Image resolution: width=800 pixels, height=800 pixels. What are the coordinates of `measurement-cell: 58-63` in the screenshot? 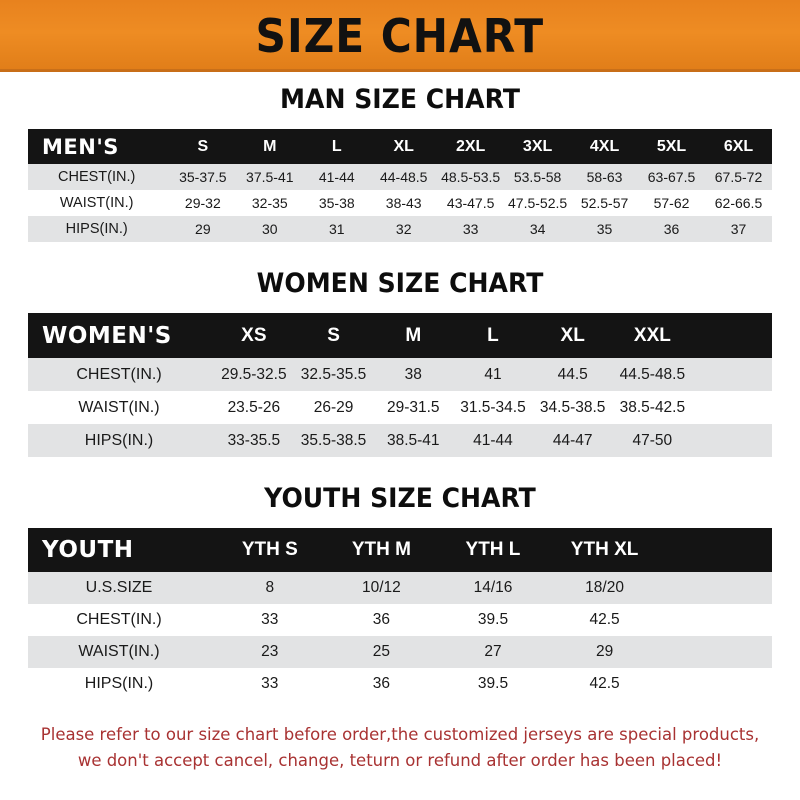 It's located at (604, 177).